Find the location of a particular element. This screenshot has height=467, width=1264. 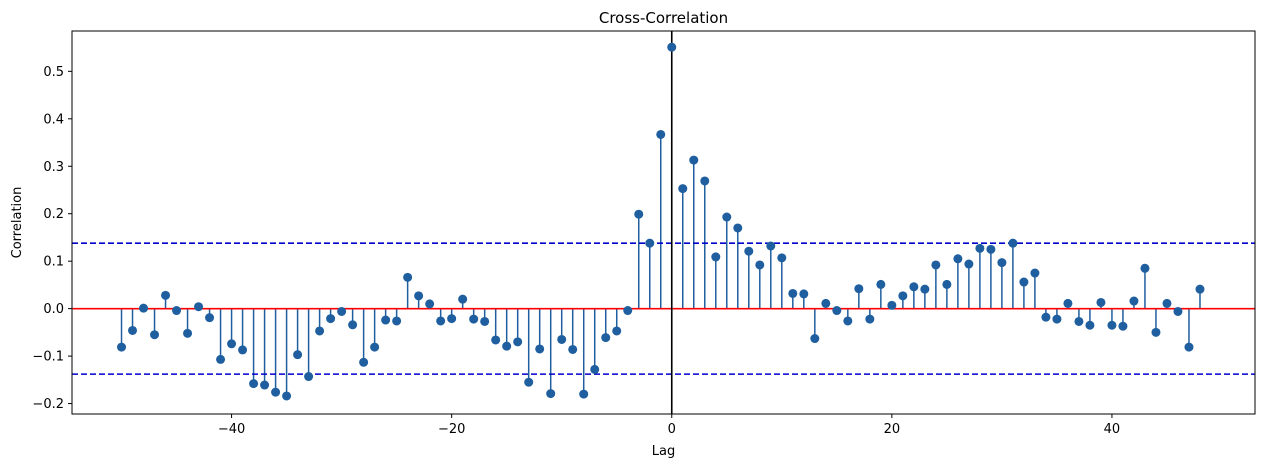

x-axis-label: Lag is located at coordinates (663, 451).